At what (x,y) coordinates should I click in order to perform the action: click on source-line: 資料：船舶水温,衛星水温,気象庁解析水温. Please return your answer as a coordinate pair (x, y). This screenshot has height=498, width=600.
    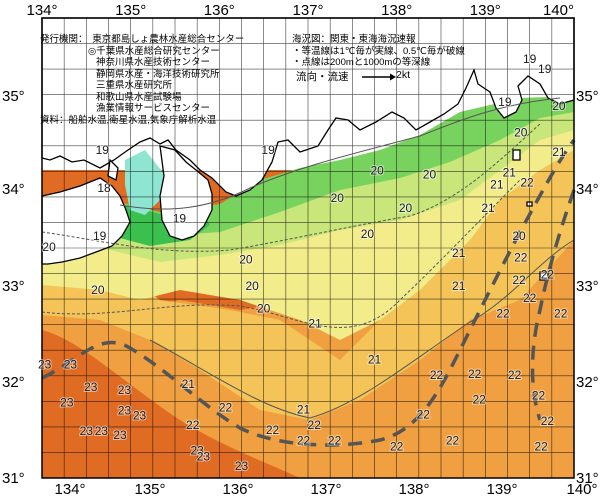
    Looking at the image, I should click on (128, 120).